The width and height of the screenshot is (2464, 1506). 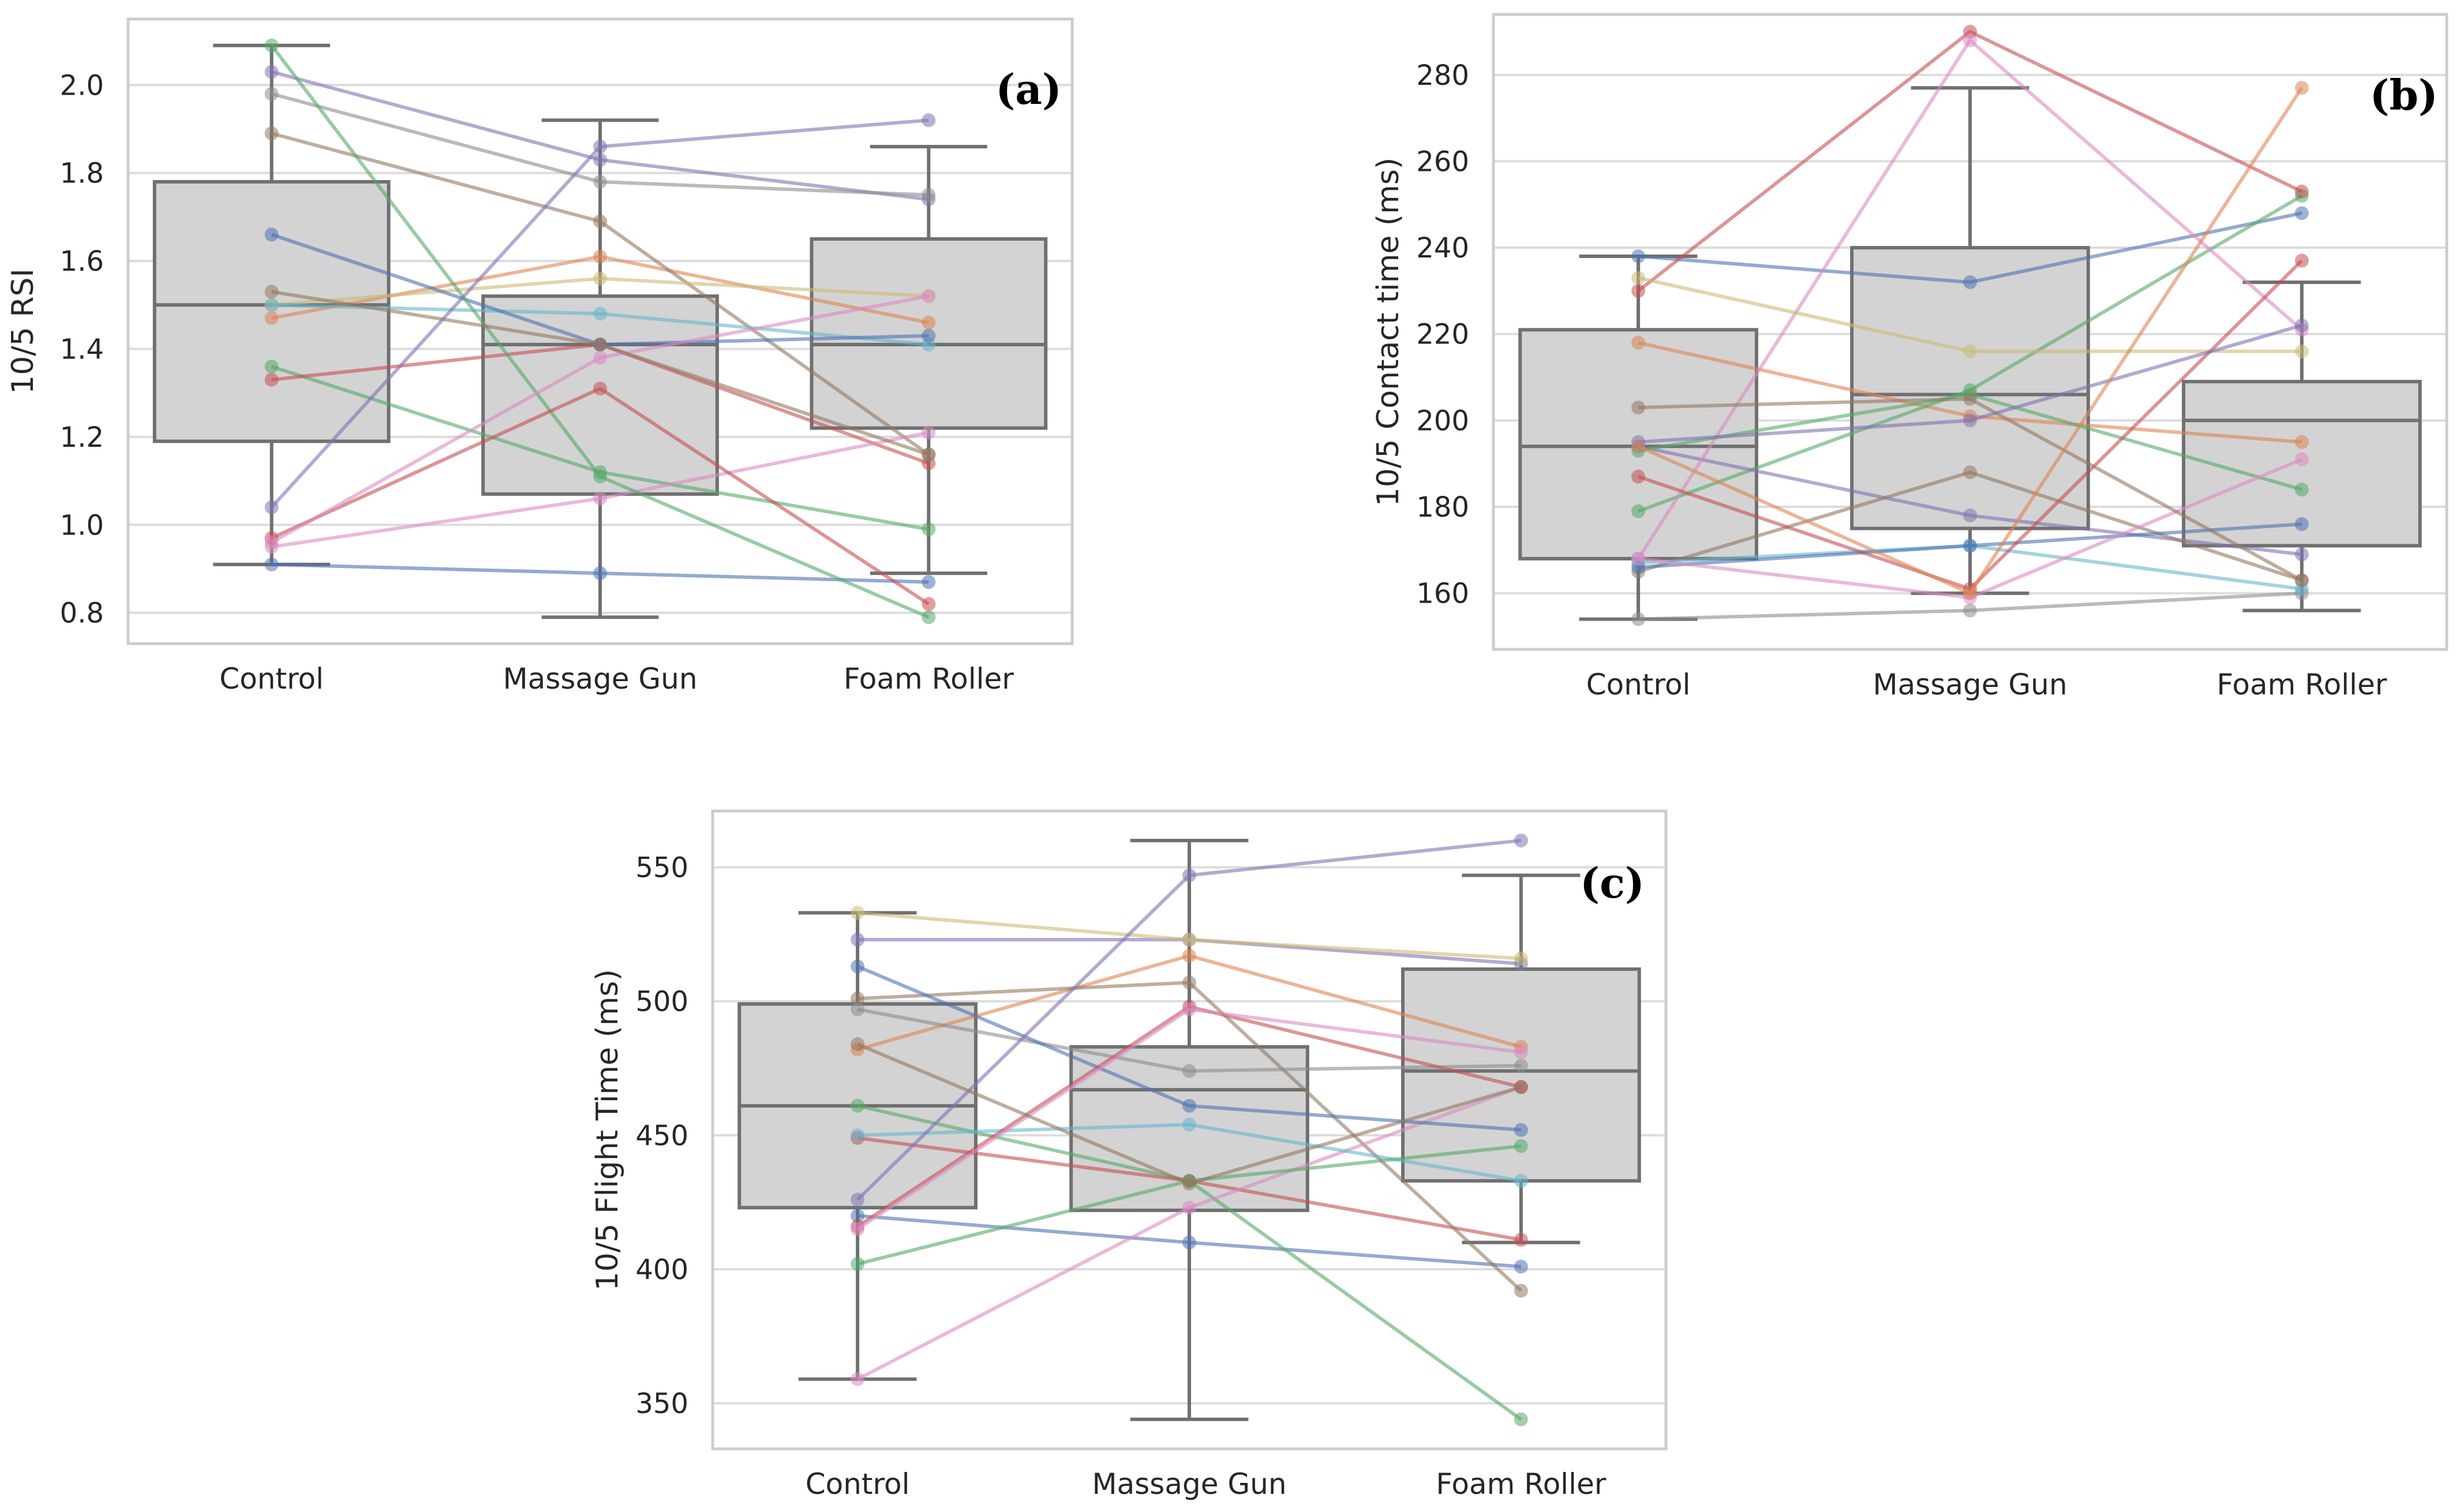 What do you see at coordinates (1443, 335) in the screenshot?
I see `y-tick-label: 220` at bounding box center [1443, 335].